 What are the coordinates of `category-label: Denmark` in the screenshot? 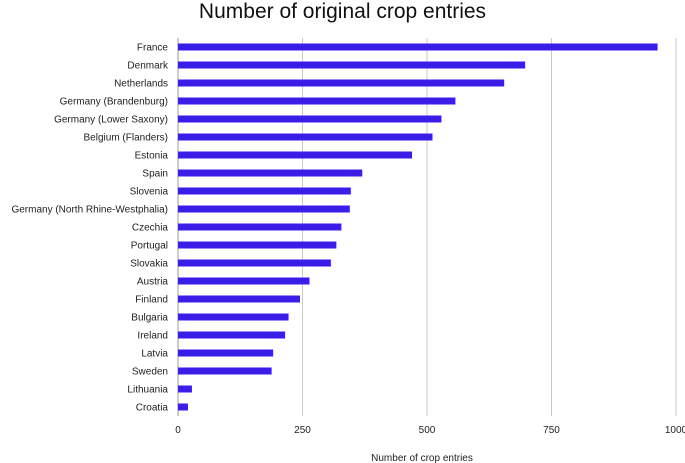 It's located at (148, 66).